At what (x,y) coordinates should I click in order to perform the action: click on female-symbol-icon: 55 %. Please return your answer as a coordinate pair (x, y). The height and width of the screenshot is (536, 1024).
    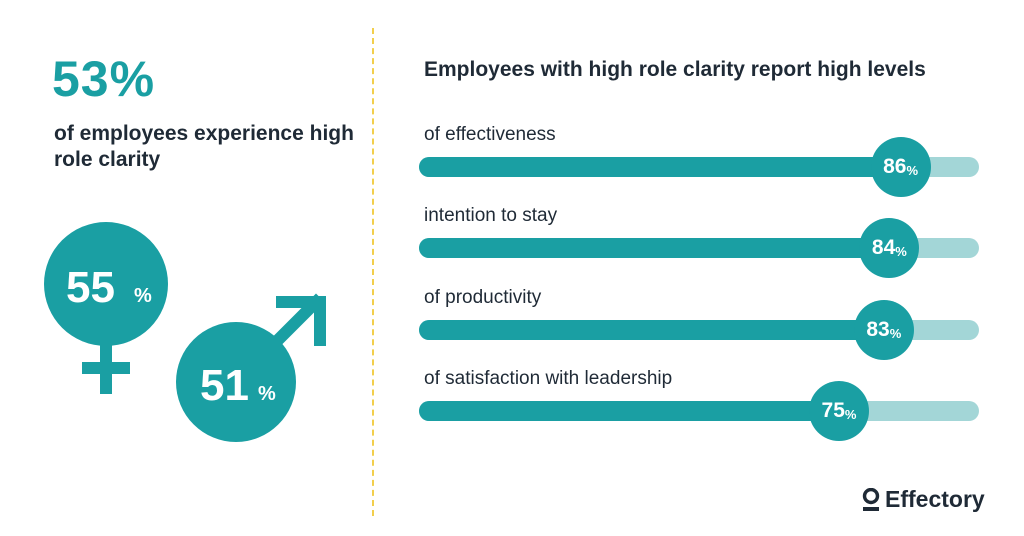
    Looking at the image, I should click on (106, 308).